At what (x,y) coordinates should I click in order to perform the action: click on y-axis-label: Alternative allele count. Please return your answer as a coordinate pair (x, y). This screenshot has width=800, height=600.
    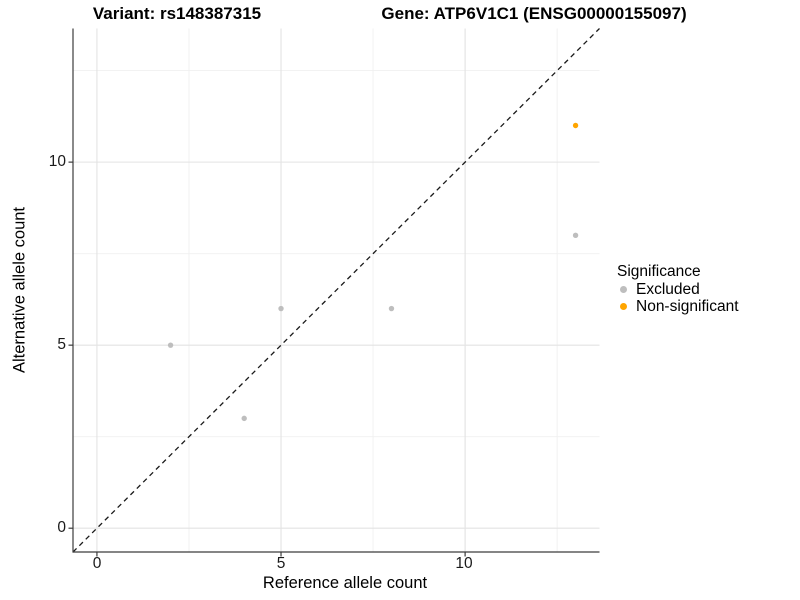
    Looking at the image, I should click on (19, 290).